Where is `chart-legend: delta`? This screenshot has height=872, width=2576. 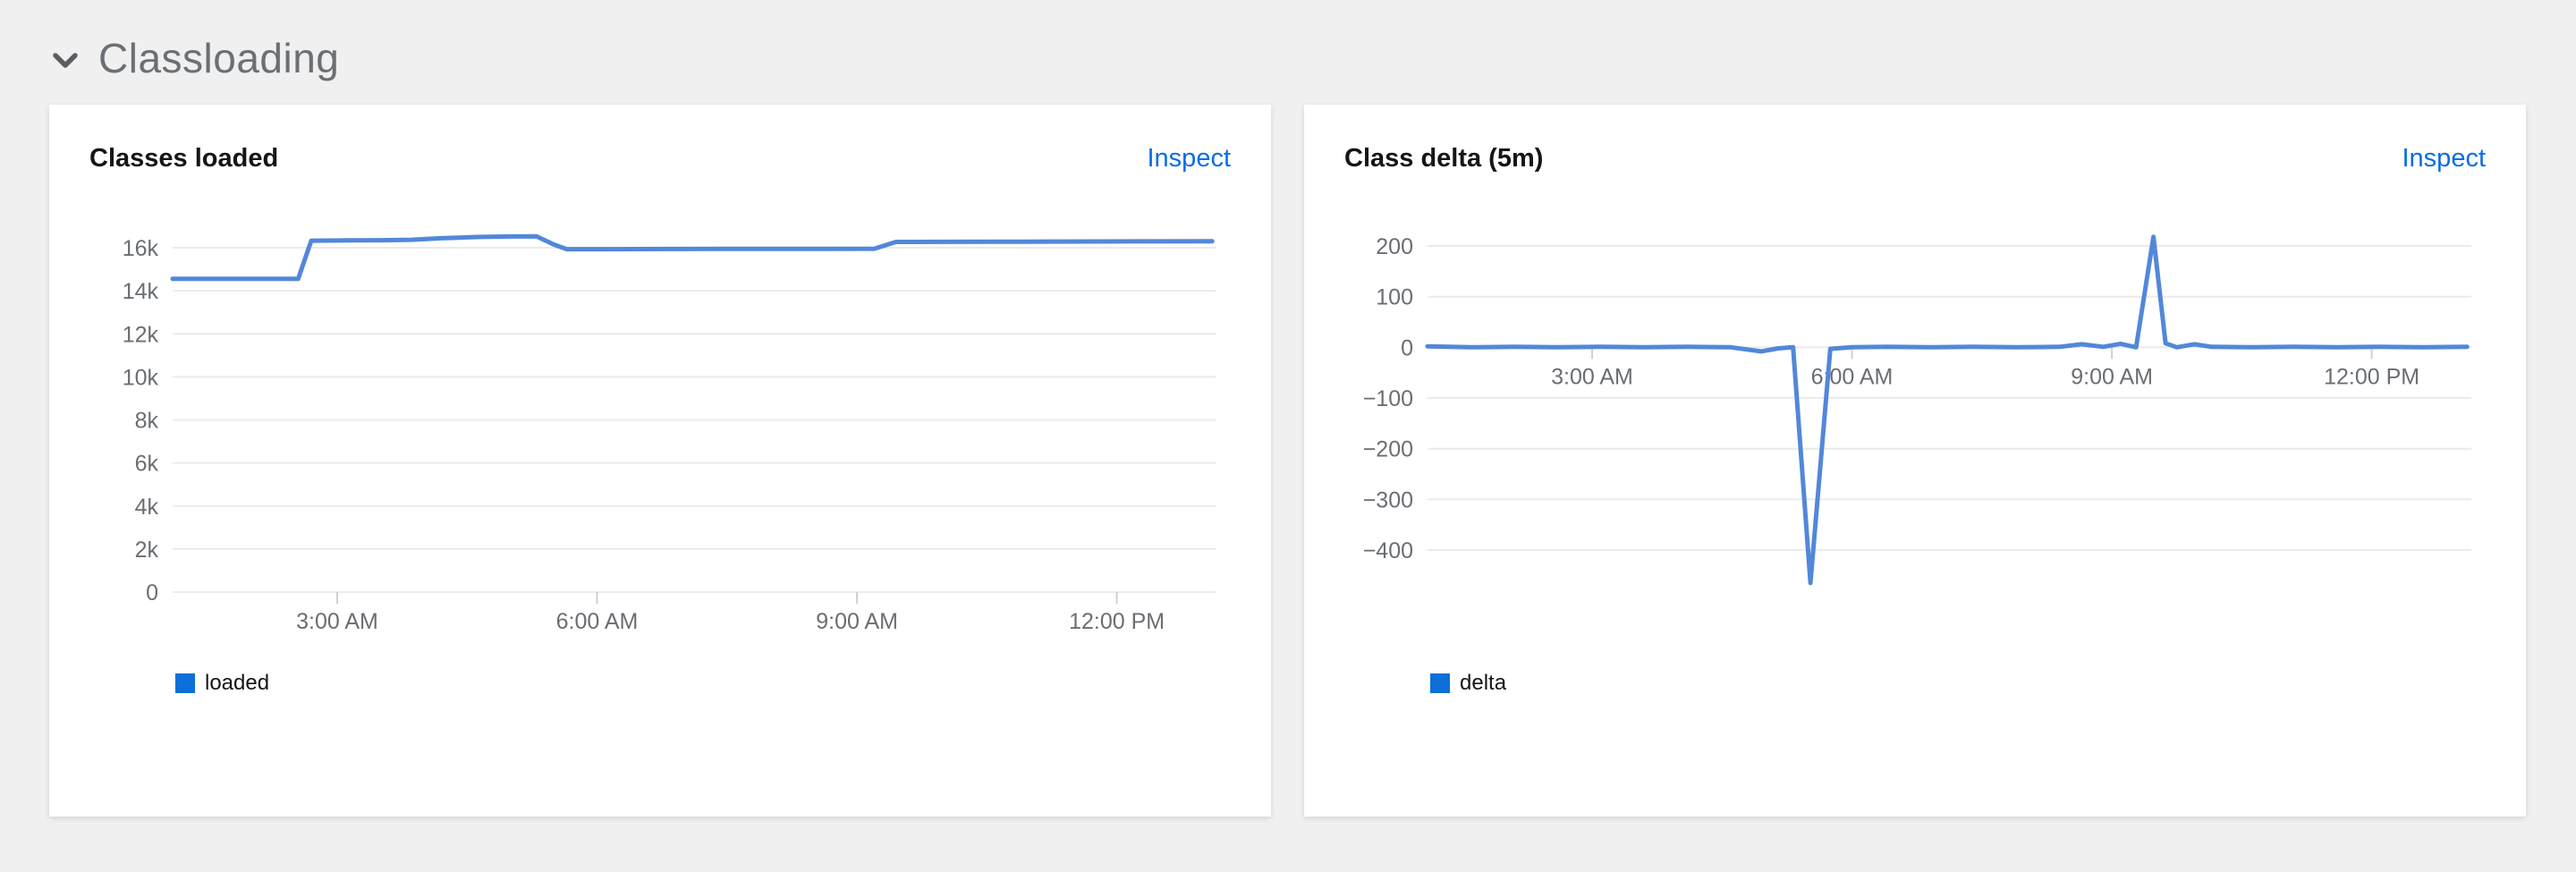
chart-legend: delta is located at coordinates (1958, 683).